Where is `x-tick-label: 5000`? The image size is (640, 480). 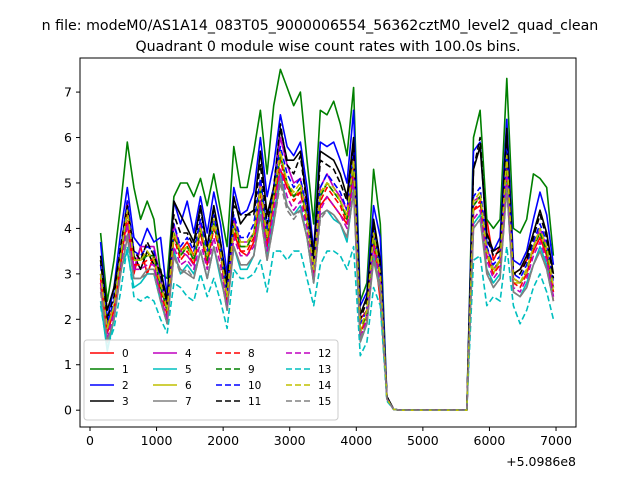 x-tick-label: 5000 is located at coordinates (423, 440).